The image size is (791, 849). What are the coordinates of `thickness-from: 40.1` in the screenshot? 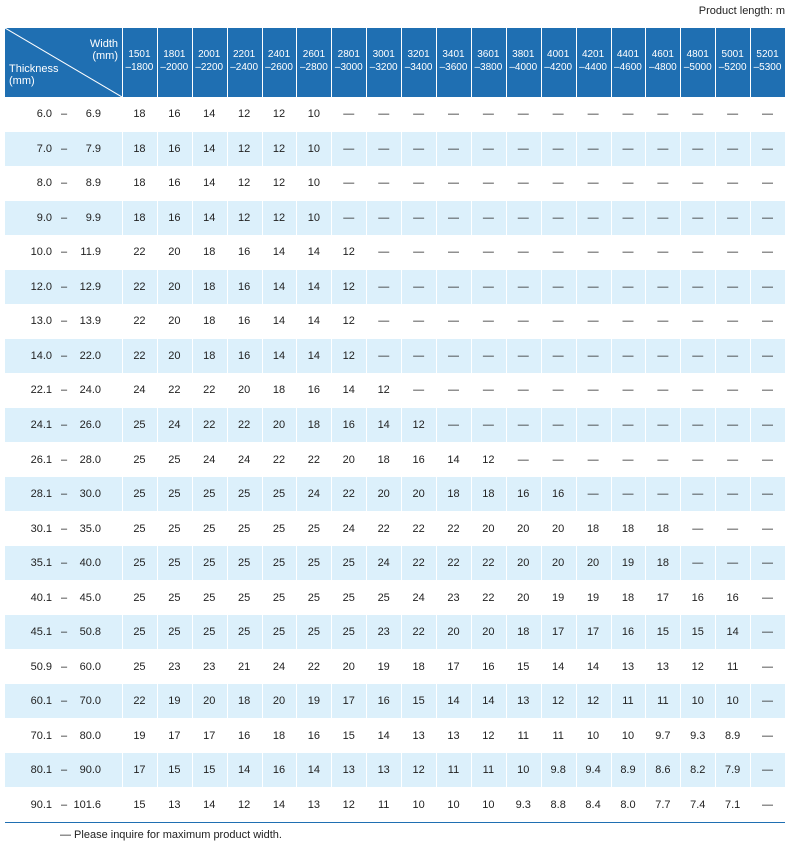 It's located at (41, 597).